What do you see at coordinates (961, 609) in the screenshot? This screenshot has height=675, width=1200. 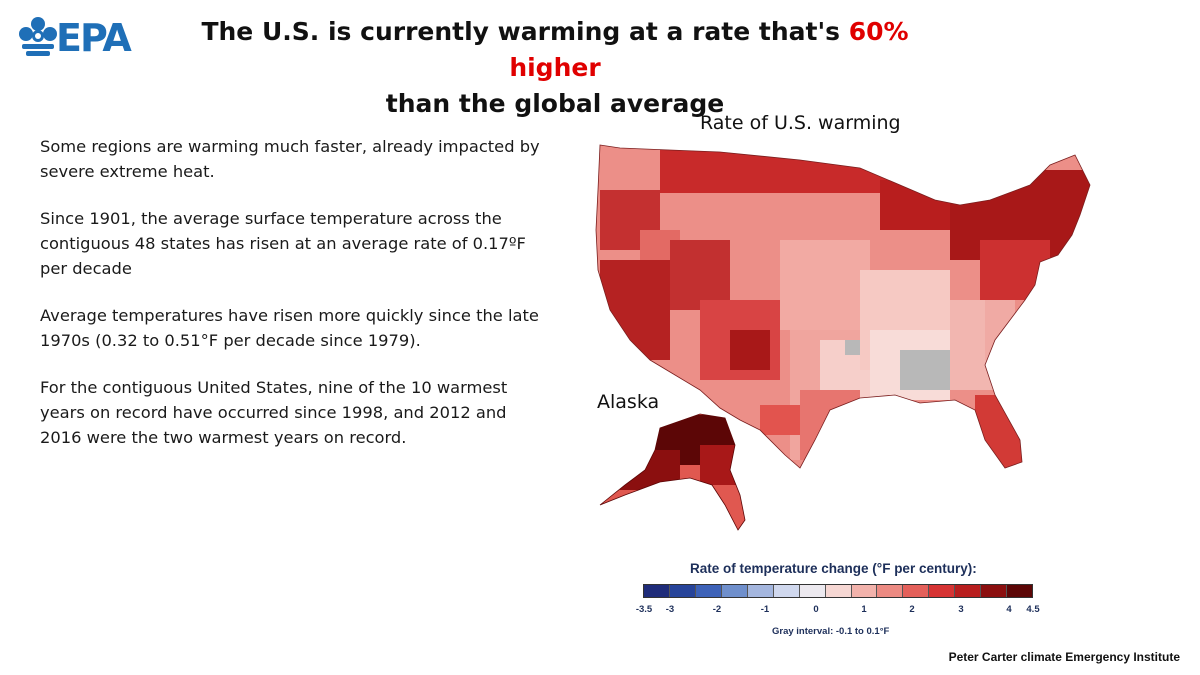 I see `legend-tick: 3` at bounding box center [961, 609].